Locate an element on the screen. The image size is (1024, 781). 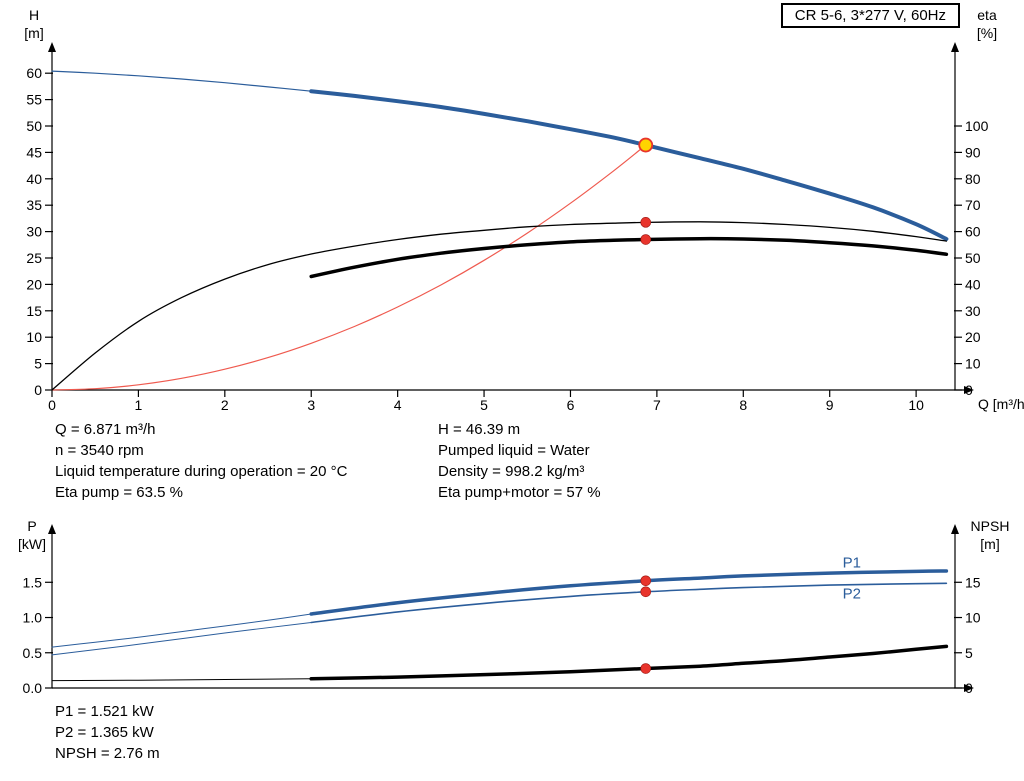
y-left-tick-label: 0.0 is located at coordinates (33, 688).